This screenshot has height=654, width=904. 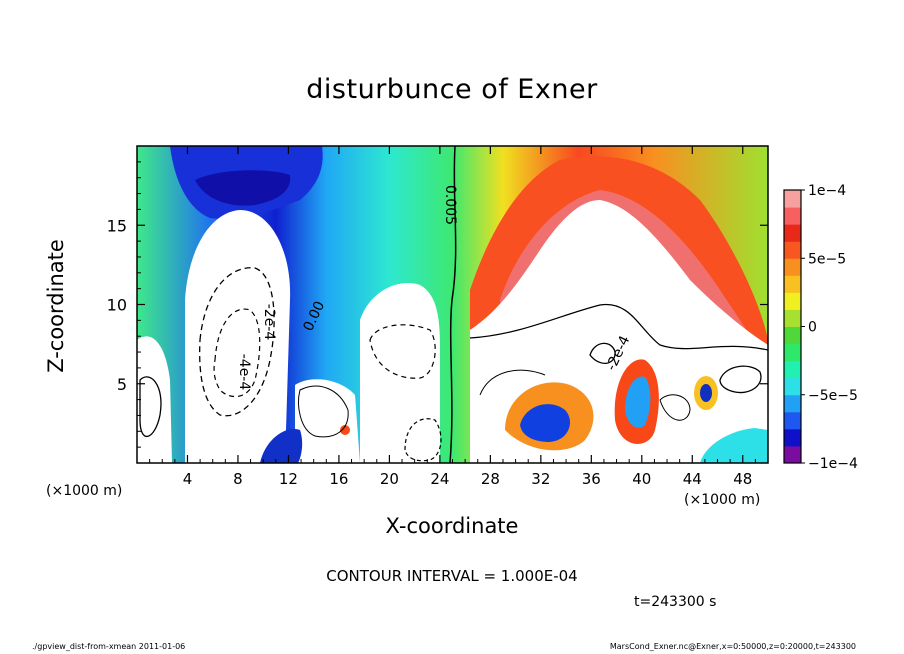 What do you see at coordinates (84, 491) in the screenshot?
I see `x-unit-label-left: (×1000 m)` at bounding box center [84, 491].